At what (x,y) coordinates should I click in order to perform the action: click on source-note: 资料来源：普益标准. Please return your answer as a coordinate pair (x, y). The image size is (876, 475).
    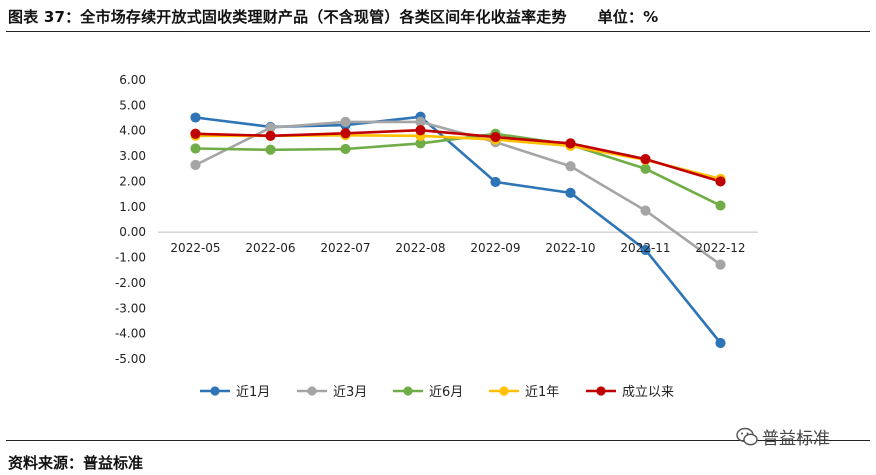
    Looking at the image, I should click on (76, 463).